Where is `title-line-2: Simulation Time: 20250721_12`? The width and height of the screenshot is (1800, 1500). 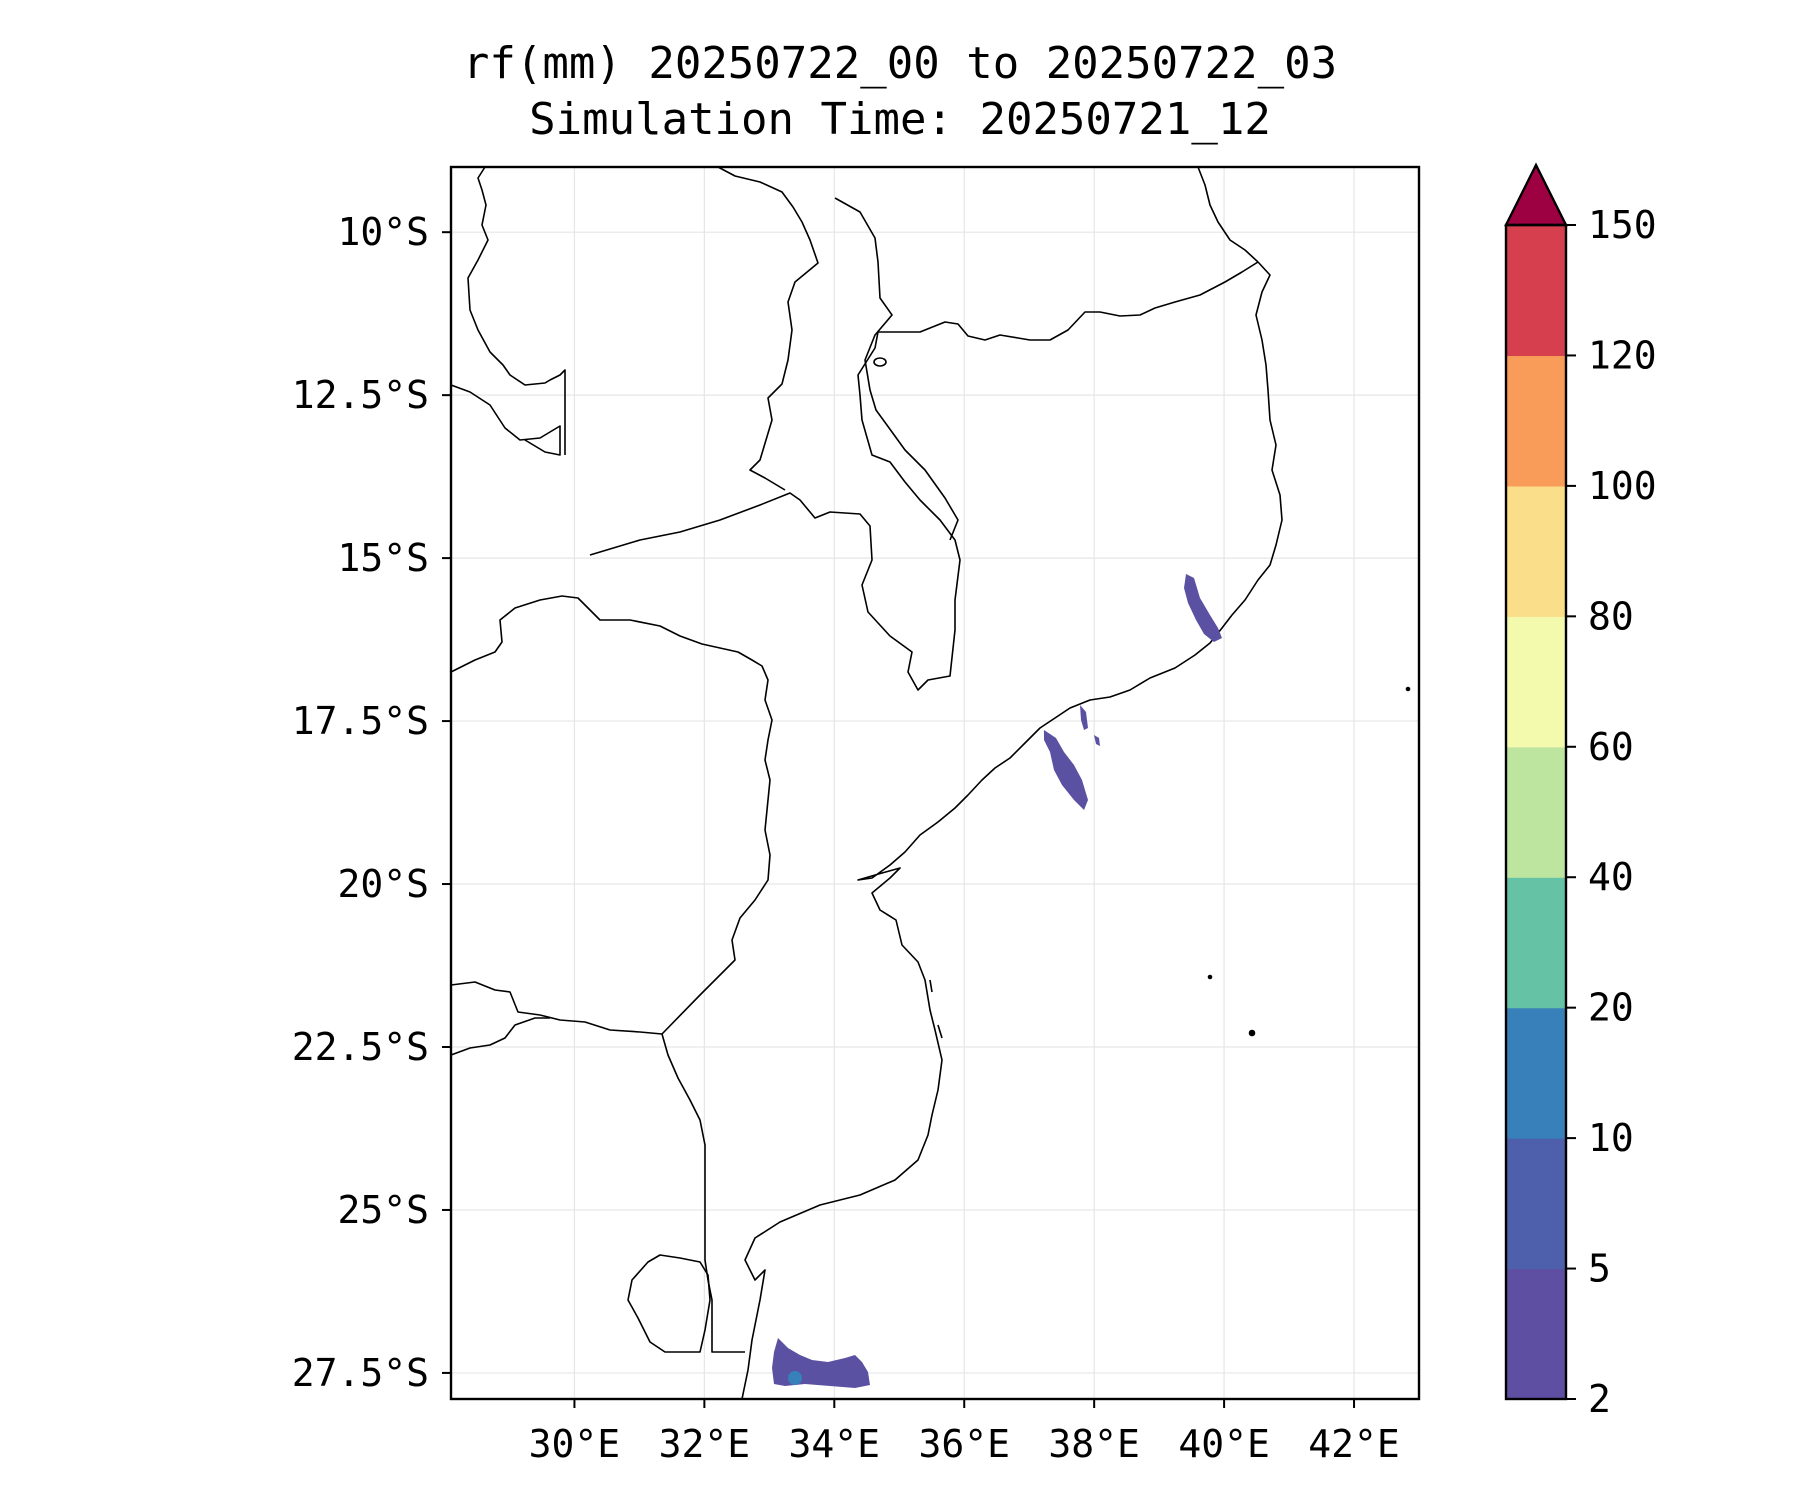
title-line-2: Simulation Time: 20250721_12 is located at coordinates (900, 119).